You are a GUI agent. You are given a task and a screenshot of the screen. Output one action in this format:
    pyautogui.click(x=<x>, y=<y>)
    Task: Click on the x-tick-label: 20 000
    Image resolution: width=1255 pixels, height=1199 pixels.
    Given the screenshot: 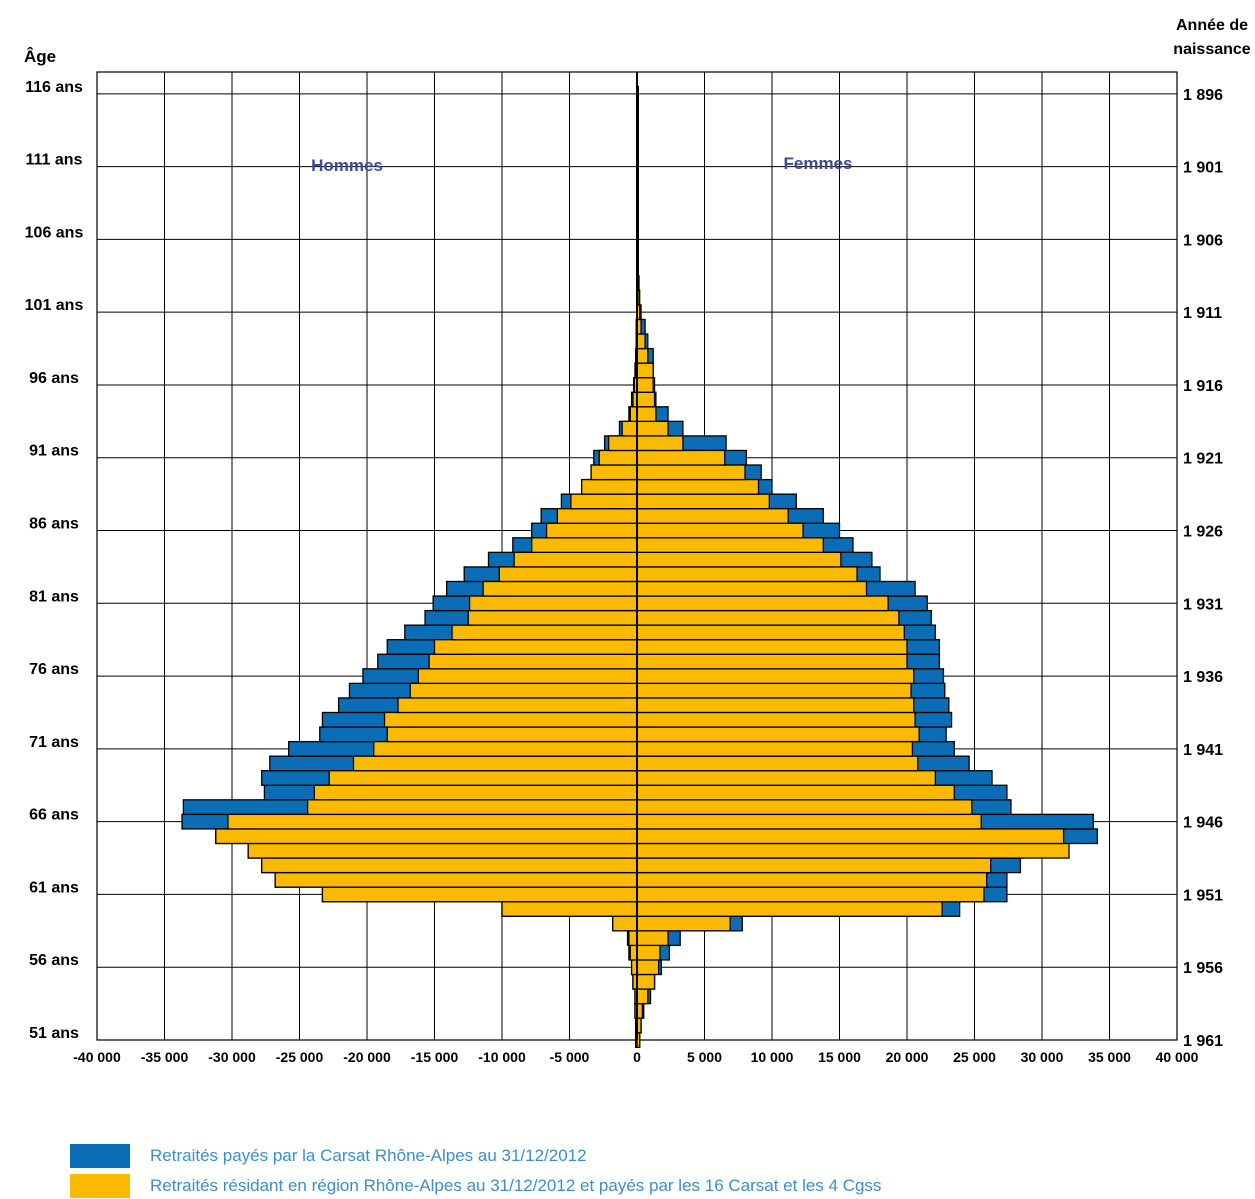 What is the action you would take?
    pyautogui.click(x=907, y=1057)
    